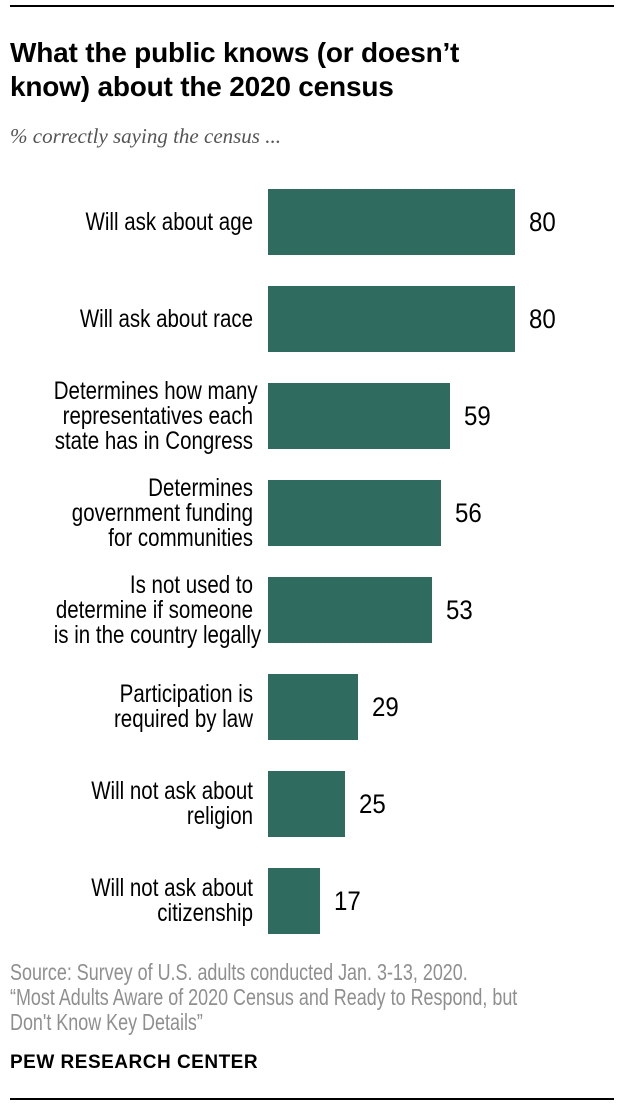 The image size is (624, 1108). I want to click on top-rule, so click(312, 6).